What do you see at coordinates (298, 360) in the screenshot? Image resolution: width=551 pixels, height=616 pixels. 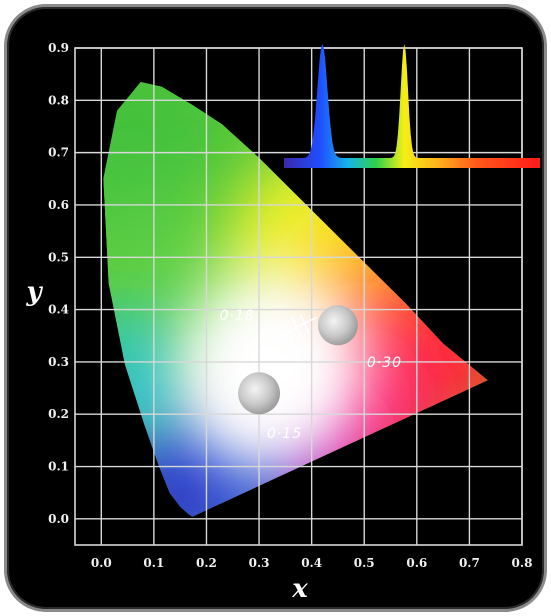 I see `white-points` at bounding box center [298, 360].